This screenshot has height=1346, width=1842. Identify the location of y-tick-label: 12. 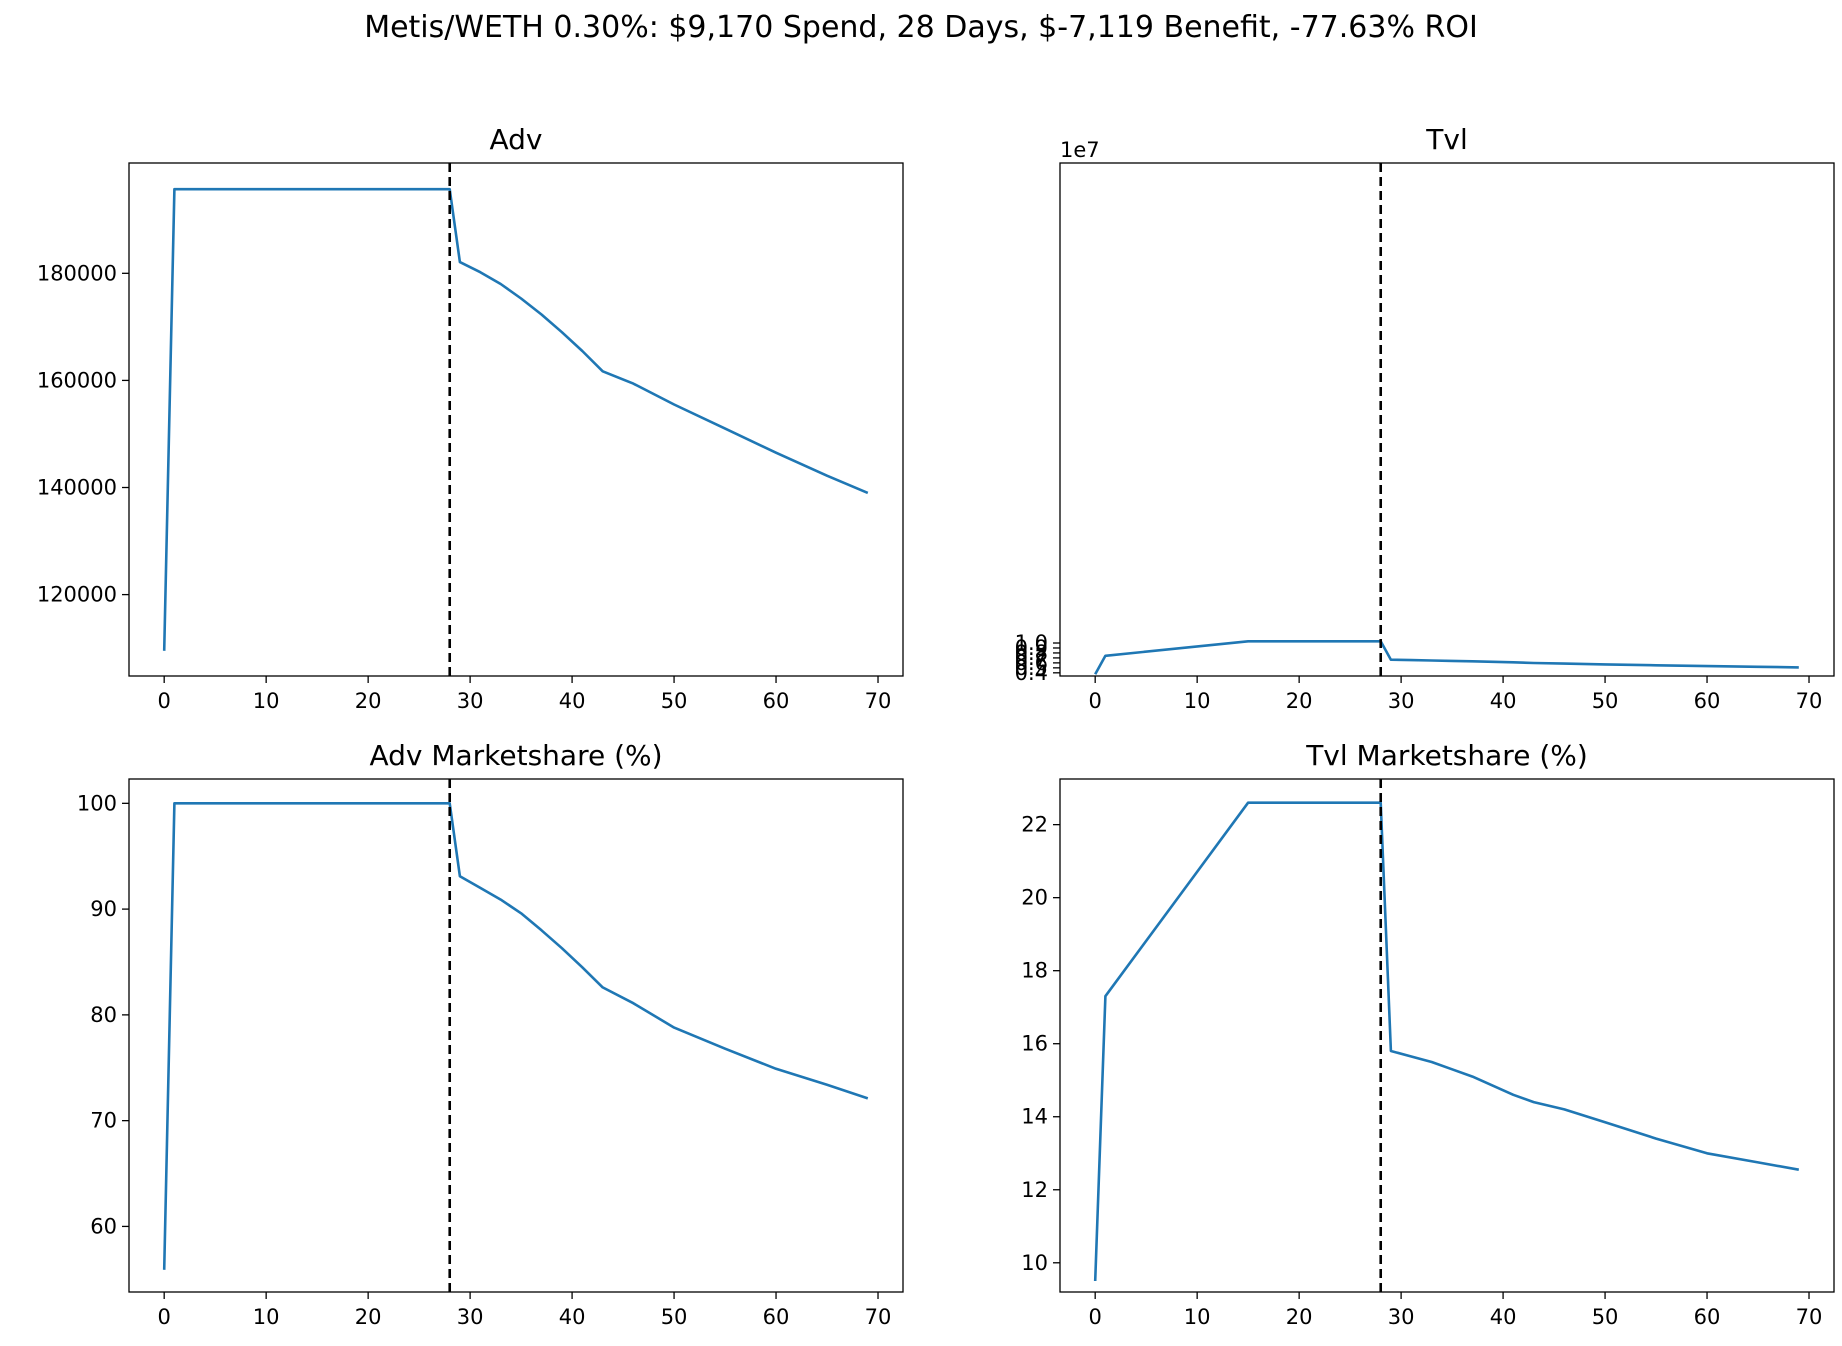
(1034, 1190).